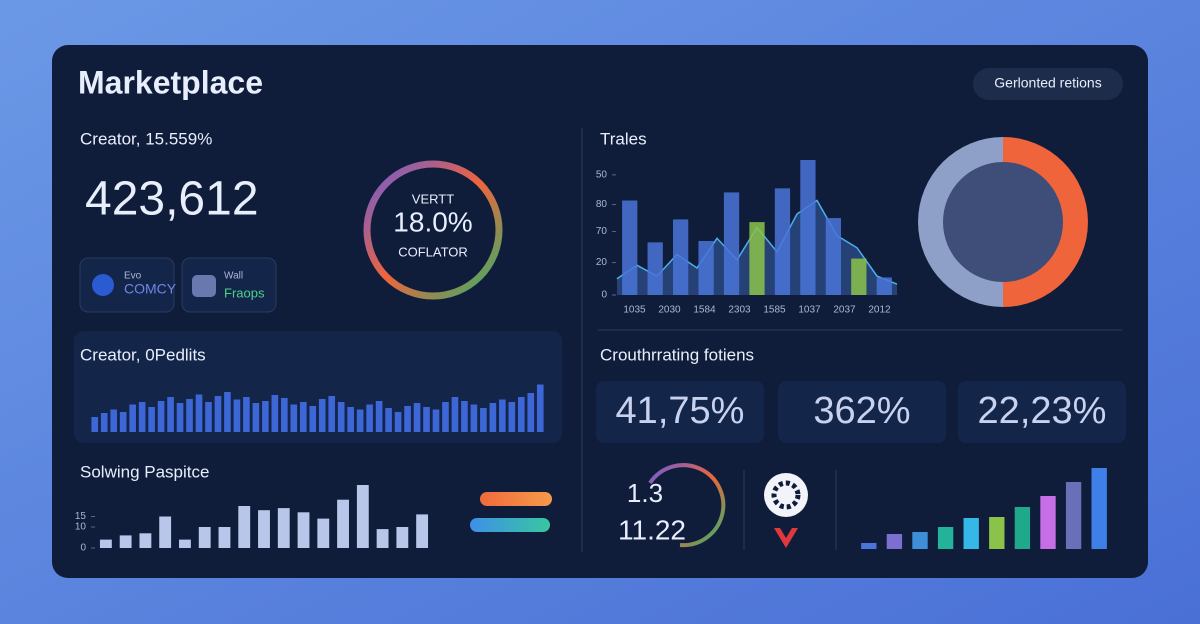 The width and height of the screenshot is (1200, 624). I want to click on logo-mark, so click(786, 538).